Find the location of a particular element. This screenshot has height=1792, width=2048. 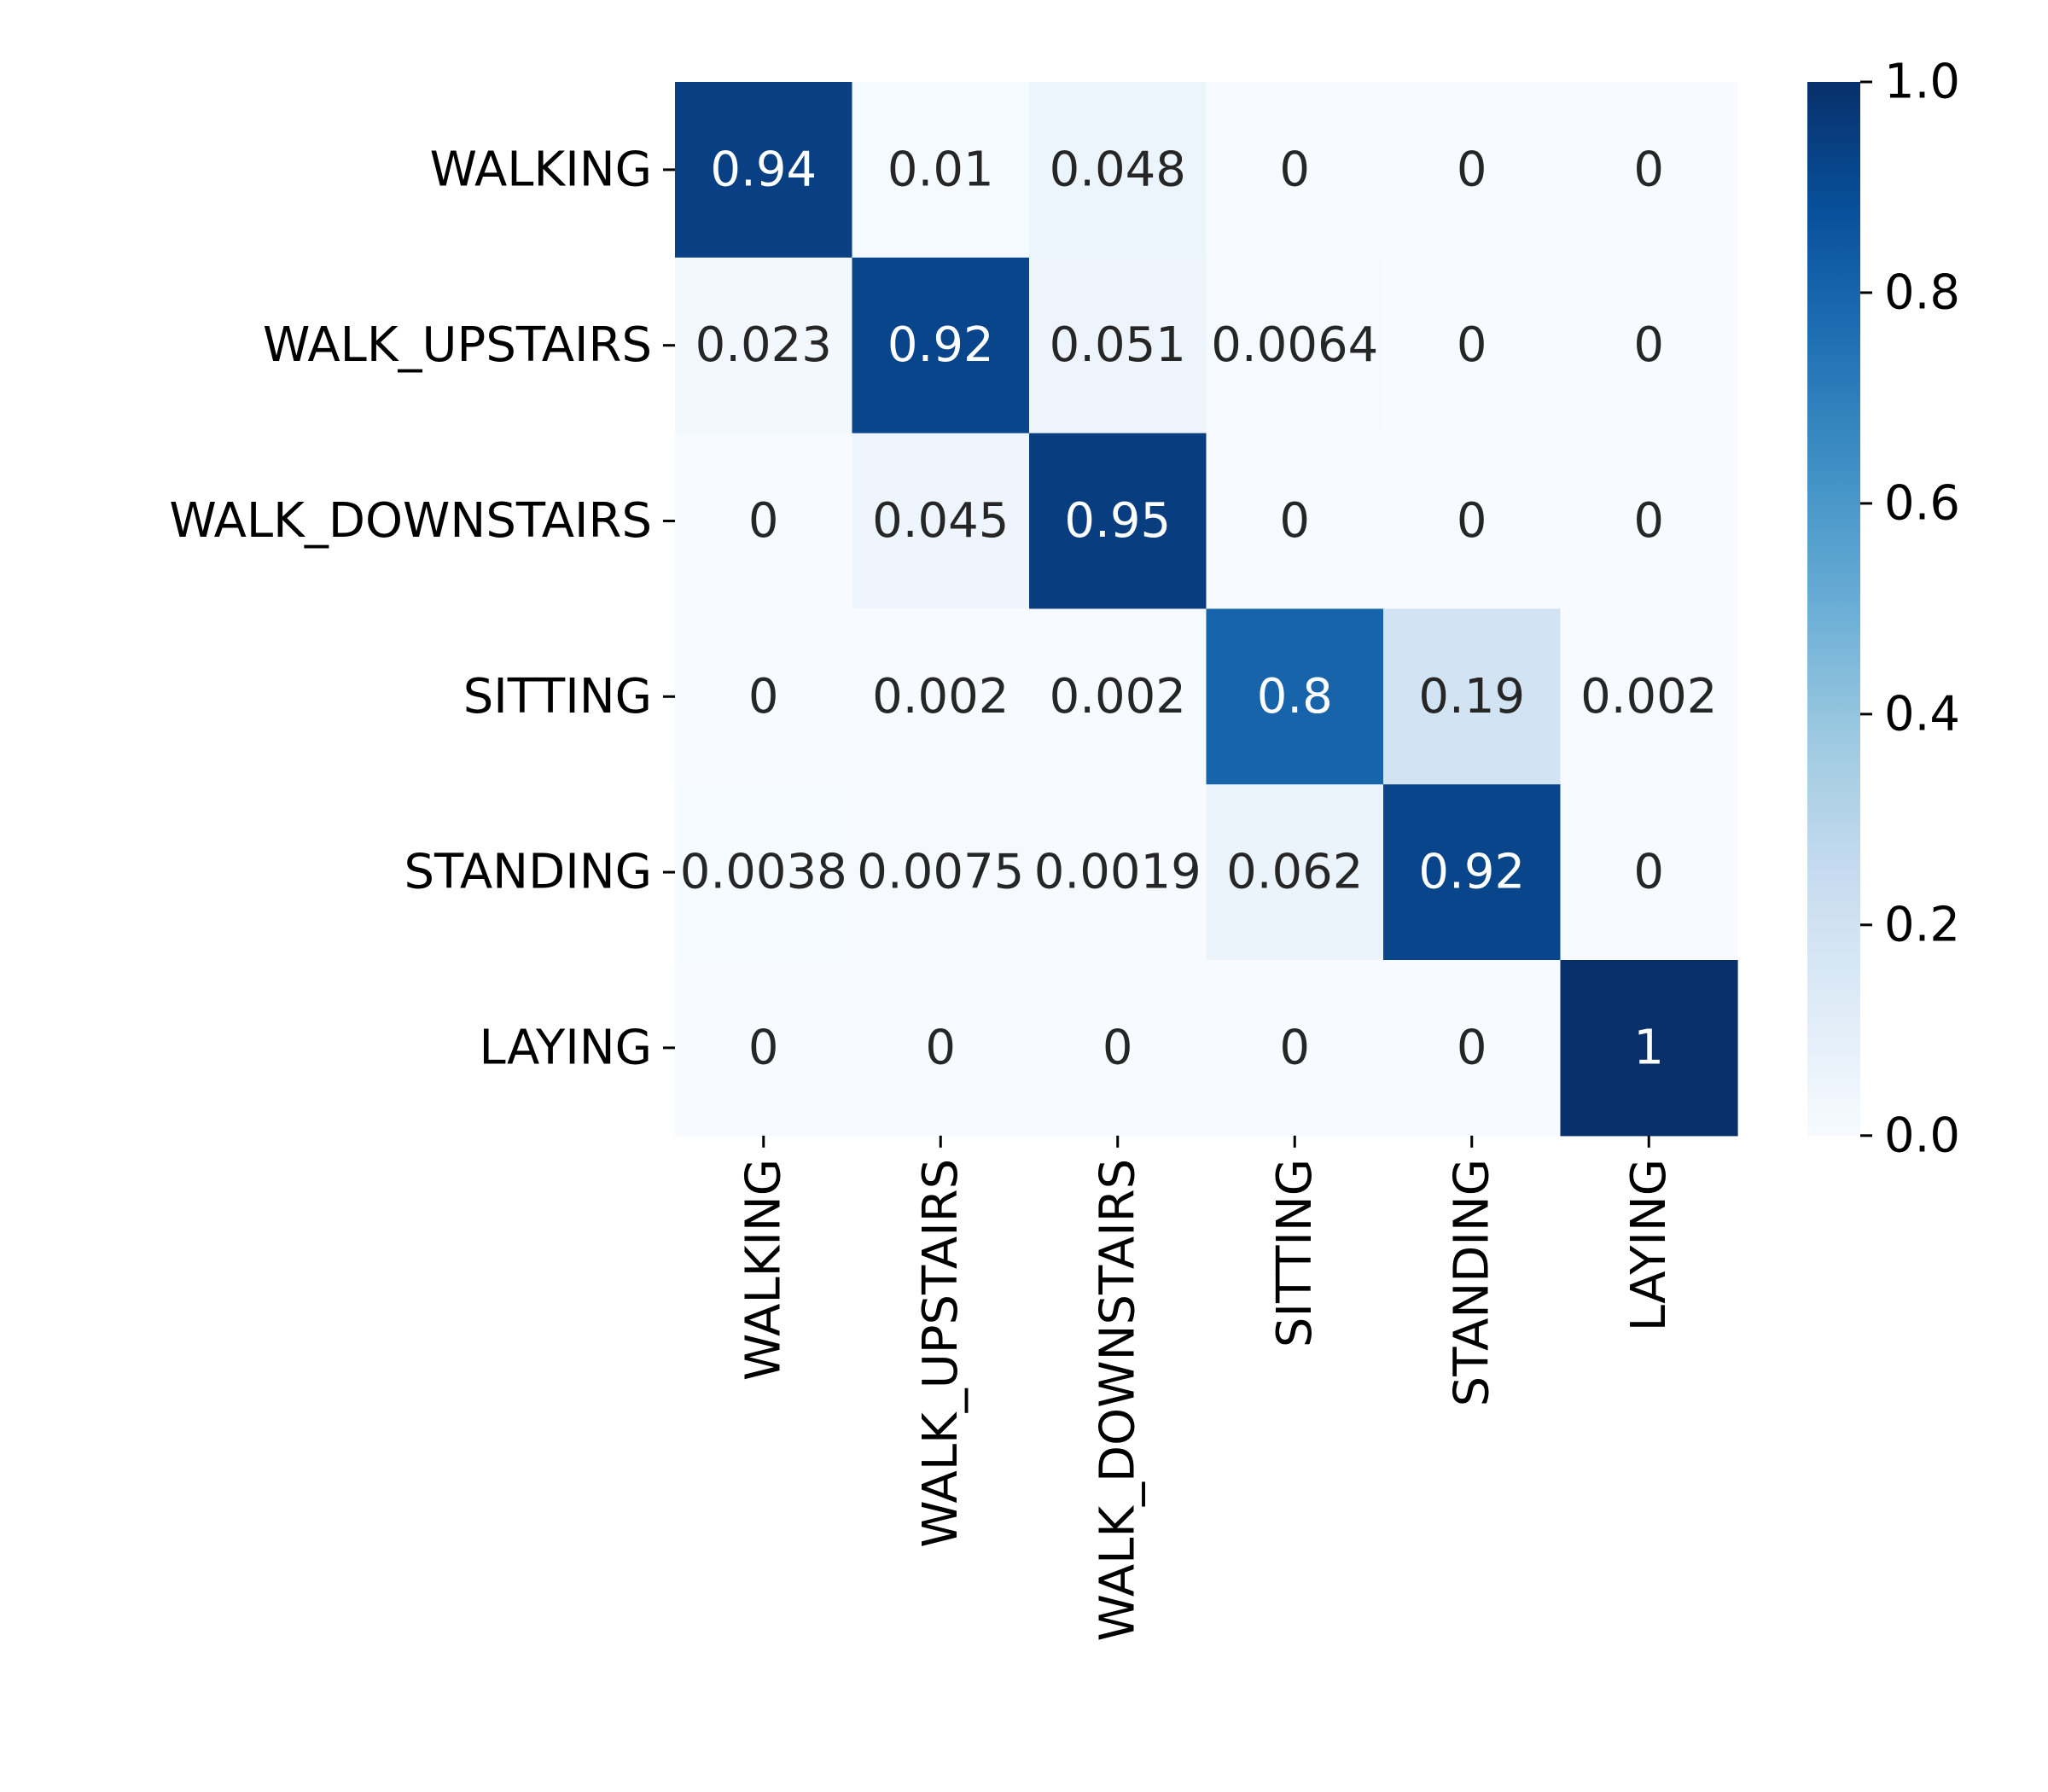

cell-annotation: 0.0019 is located at coordinates (1117, 872).